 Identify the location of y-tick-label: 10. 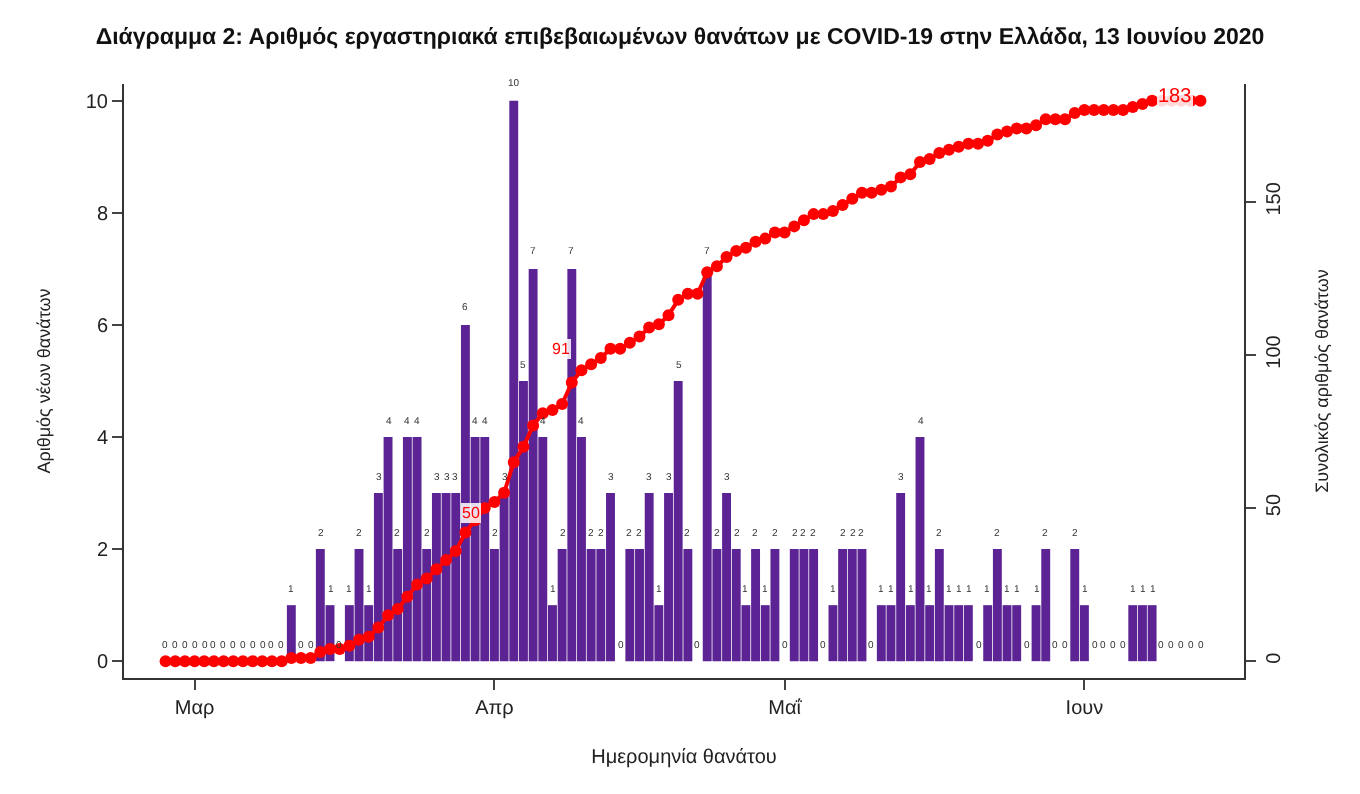
(97, 102).